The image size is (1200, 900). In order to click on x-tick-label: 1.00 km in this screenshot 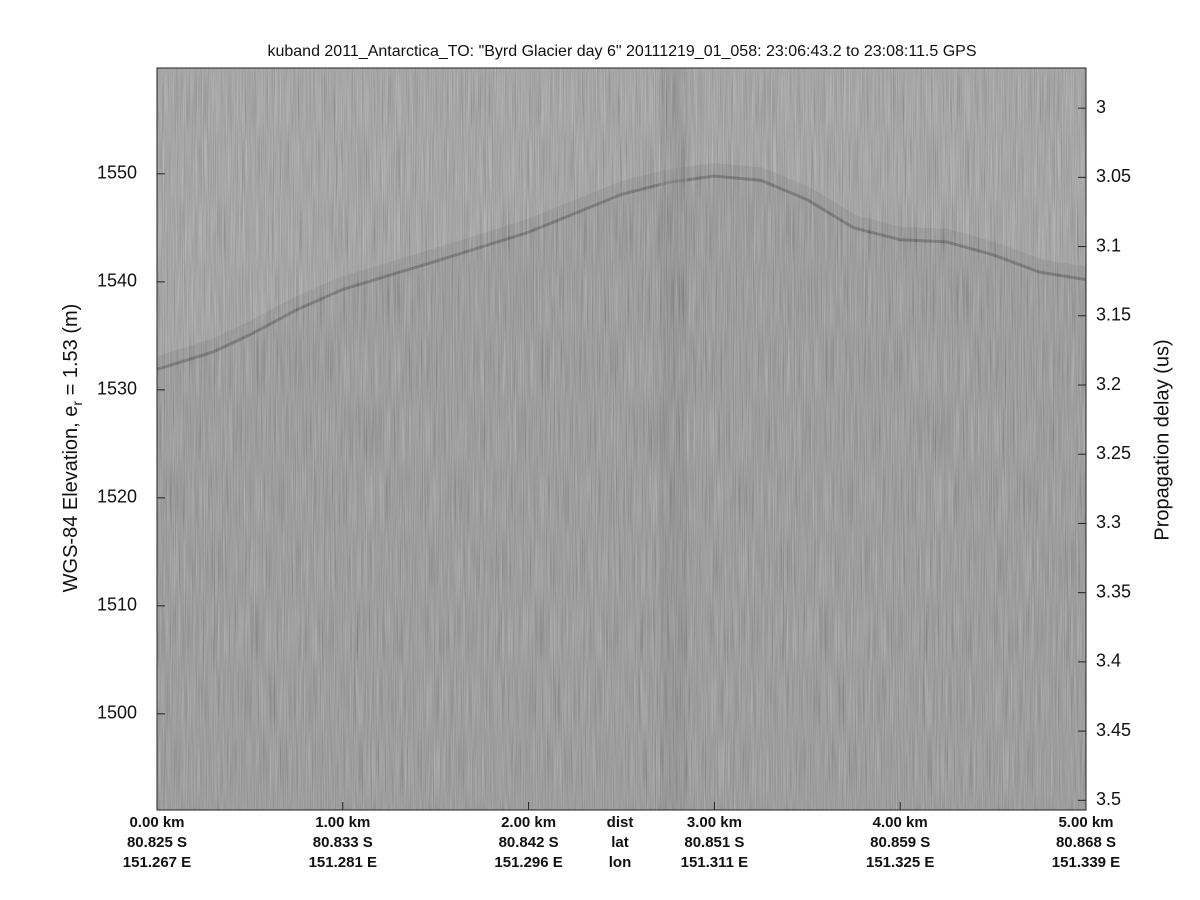, I will do `click(342, 822)`.